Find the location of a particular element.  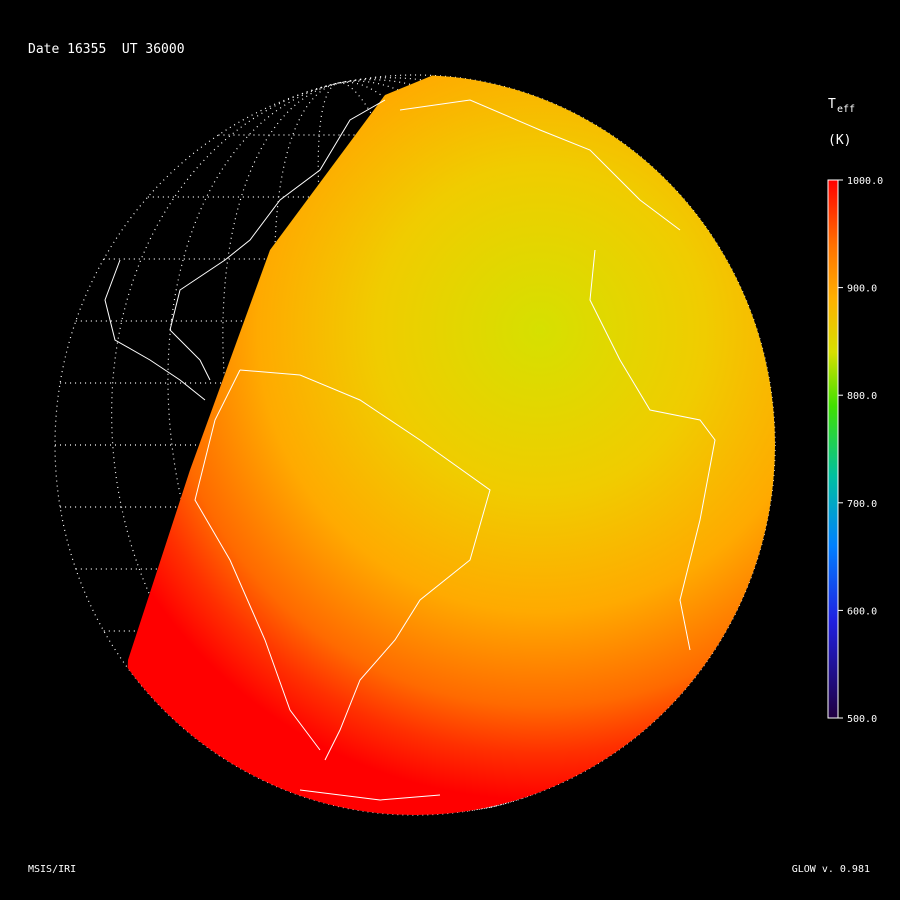

colorbar-tick-label: 1000.0 is located at coordinates (865, 181).